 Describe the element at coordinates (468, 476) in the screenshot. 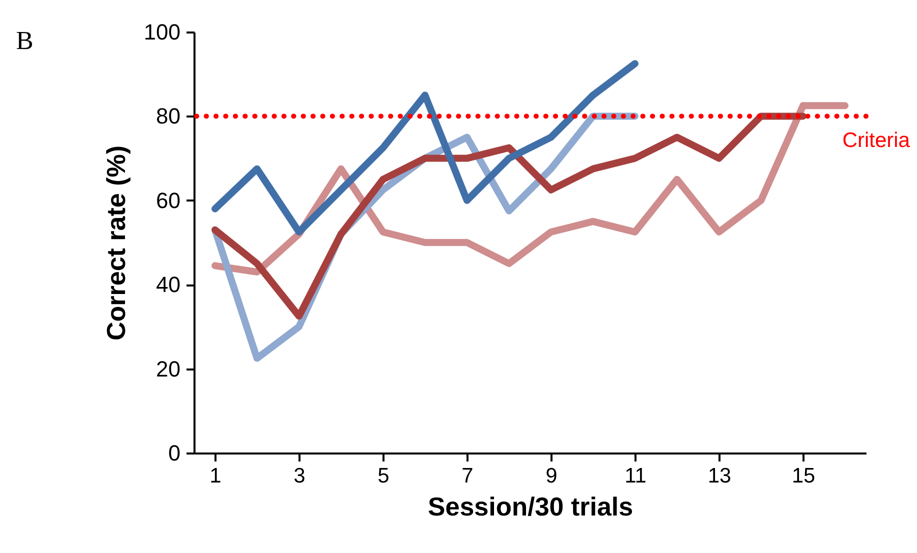

I see `x-tick-label: 7` at that location.